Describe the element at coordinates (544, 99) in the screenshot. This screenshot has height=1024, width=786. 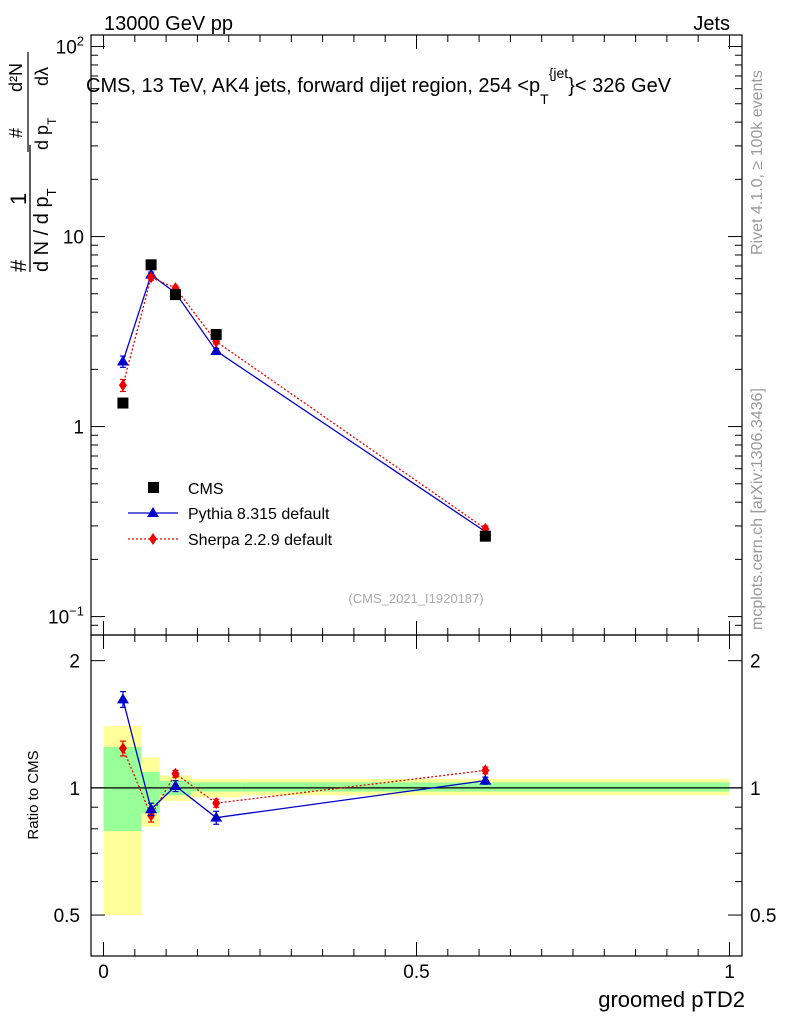
I see `title-sub: T` at that location.